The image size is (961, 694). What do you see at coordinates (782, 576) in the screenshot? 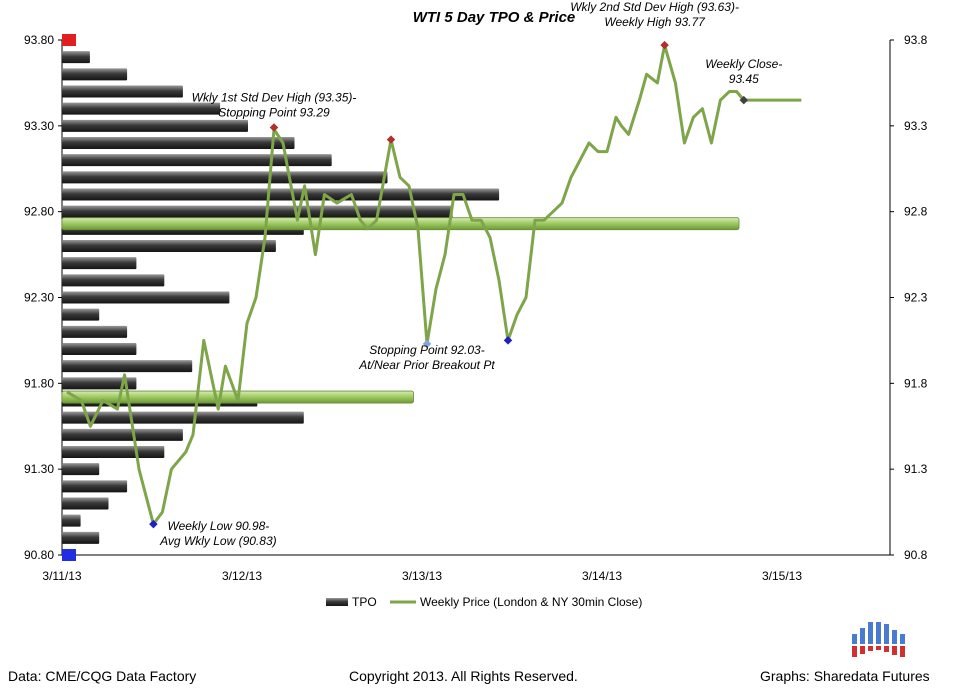
I see `x-tick-label: 3/15/13` at bounding box center [782, 576].